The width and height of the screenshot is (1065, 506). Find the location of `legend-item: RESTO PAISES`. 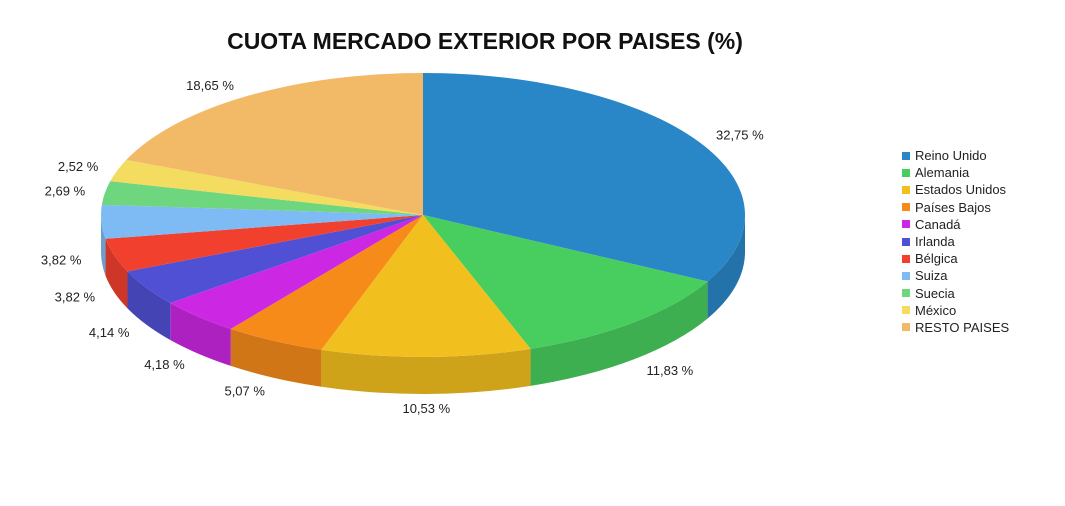

legend-item: RESTO PAISES is located at coordinates (955, 327).